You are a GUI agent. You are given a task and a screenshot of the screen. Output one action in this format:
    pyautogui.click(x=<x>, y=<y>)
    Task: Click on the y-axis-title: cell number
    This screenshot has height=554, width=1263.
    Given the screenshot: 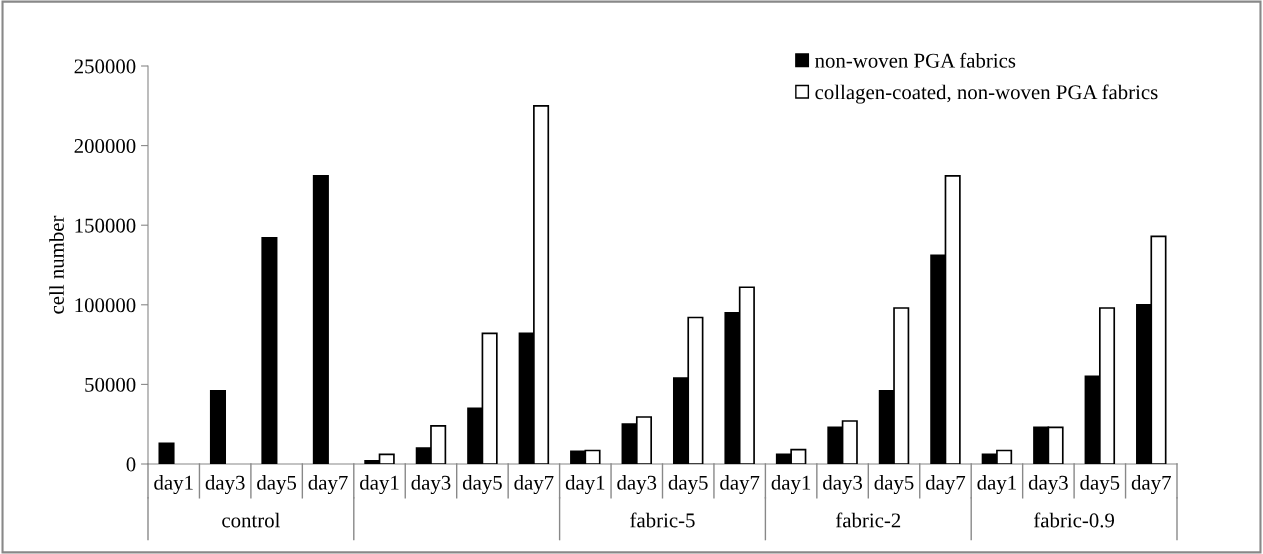 What is the action you would take?
    pyautogui.click(x=56, y=264)
    